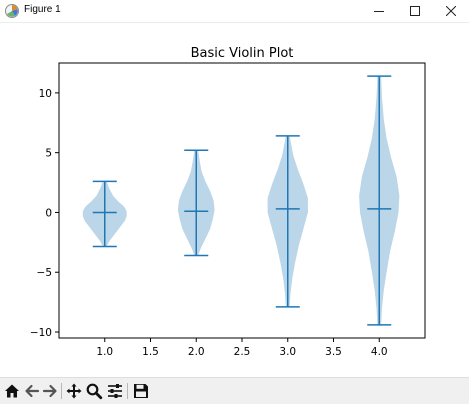 This screenshot has width=469, height=404. What do you see at coordinates (242, 53) in the screenshot?
I see `chart-title: Basic Violin Plot` at bounding box center [242, 53].